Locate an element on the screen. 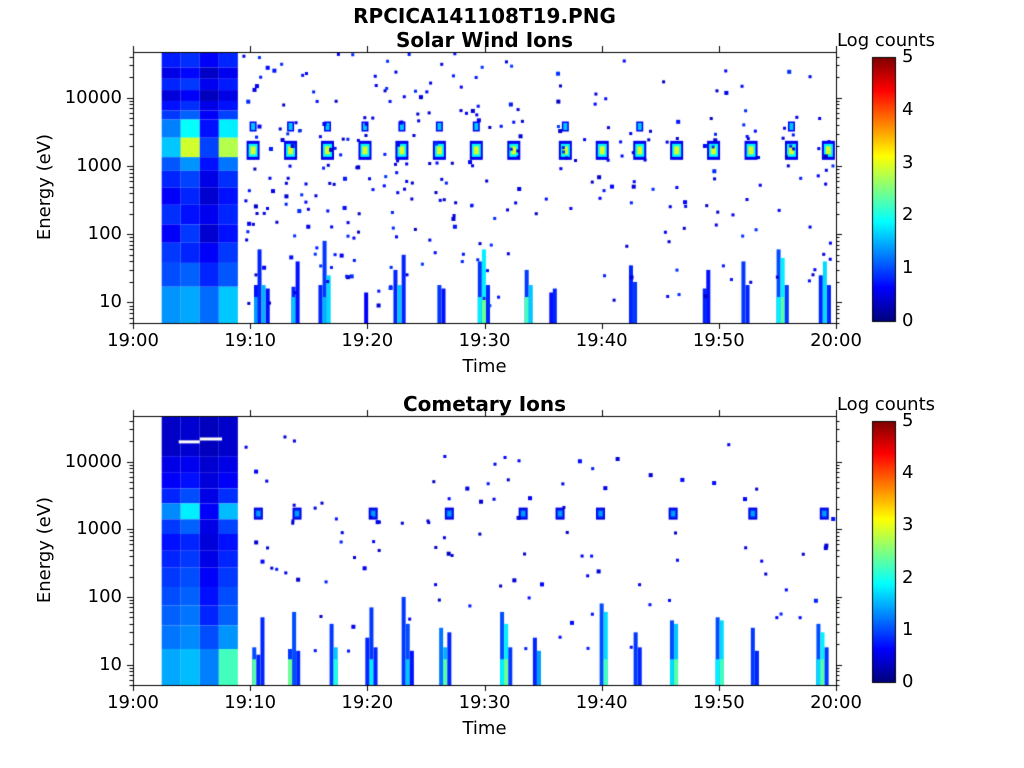 This screenshot has width=1024, height=768. figure-title: RPCICA141108T19.PNG is located at coordinates (484, 16).